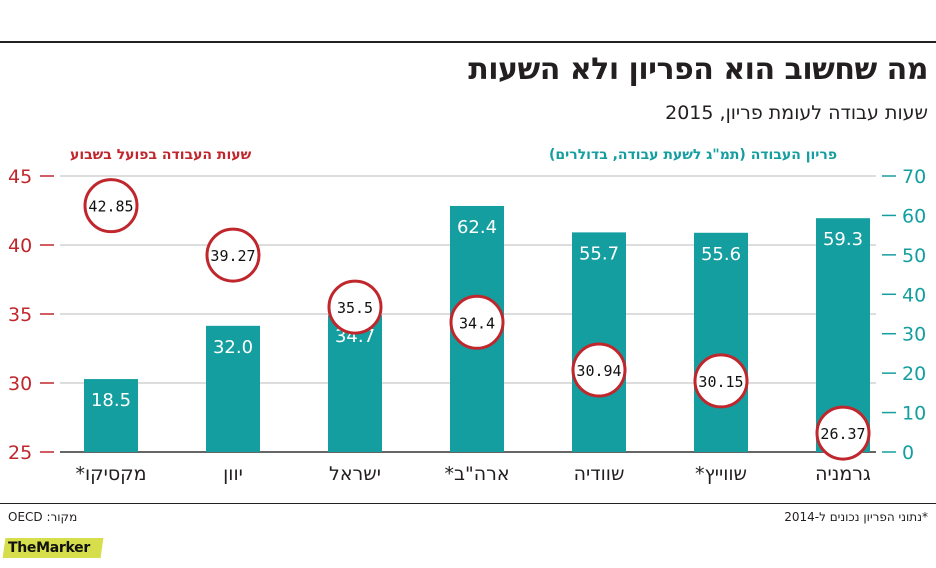 The width and height of the screenshot is (936, 568). What do you see at coordinates (476, 474) in the screenshot?
I see `category-label: ארה"ב*` at bounding box center [476, 474].